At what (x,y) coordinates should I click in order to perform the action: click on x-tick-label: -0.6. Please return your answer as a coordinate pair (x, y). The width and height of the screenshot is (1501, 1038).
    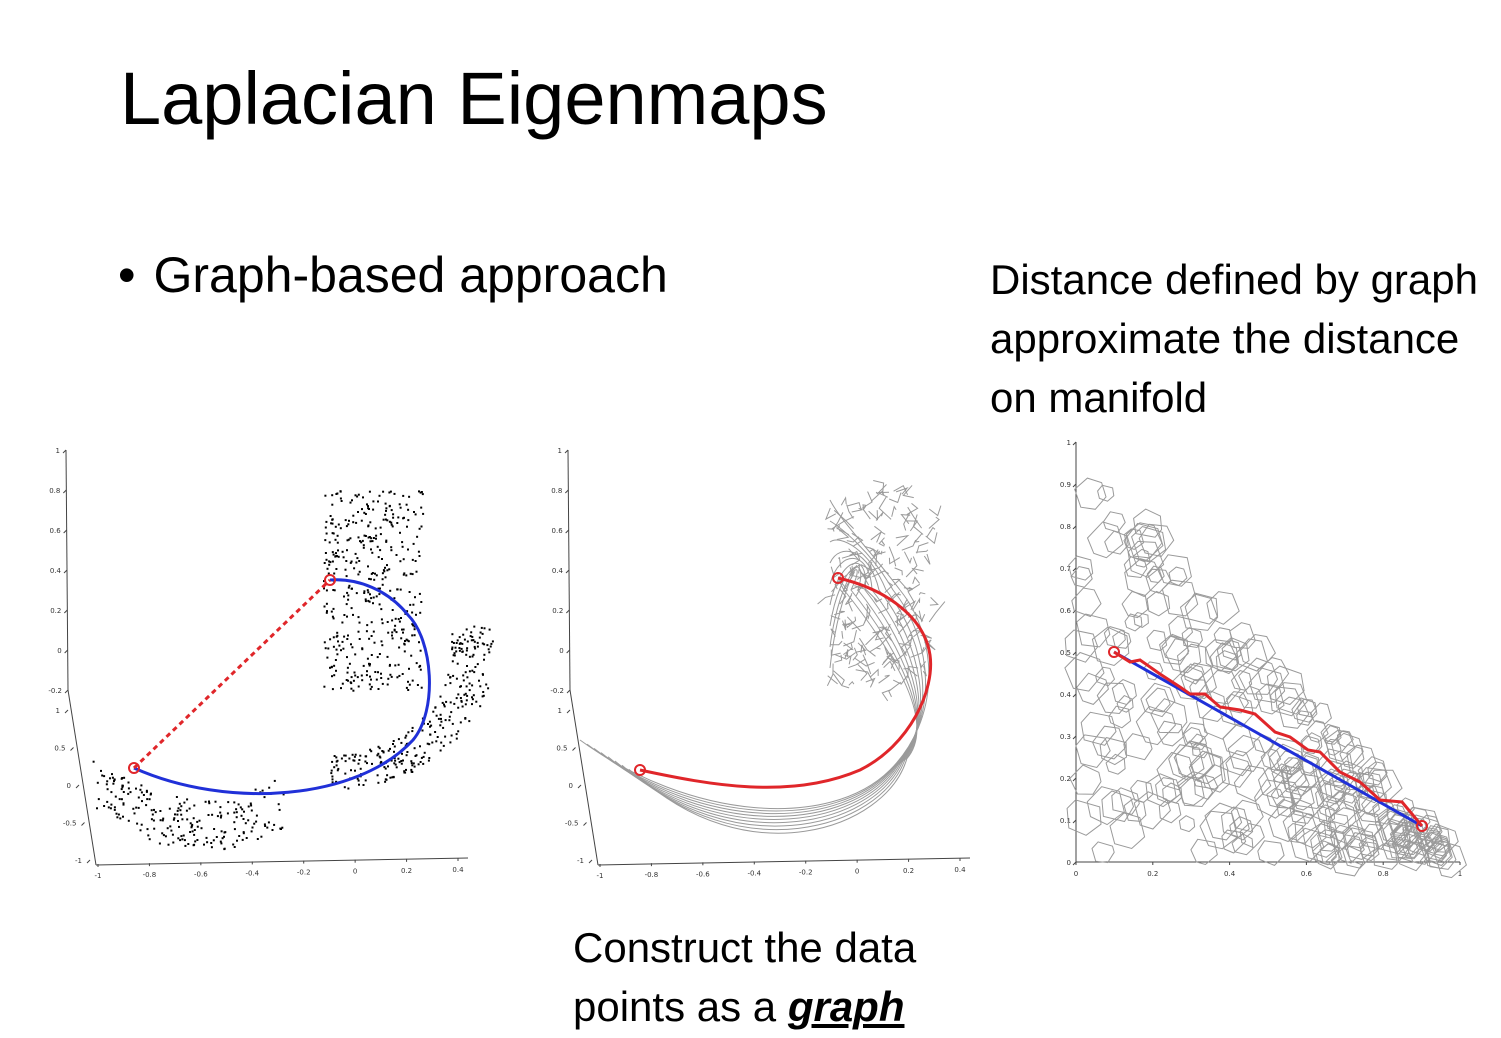
    Looking at the image, I should click on (703, 874).